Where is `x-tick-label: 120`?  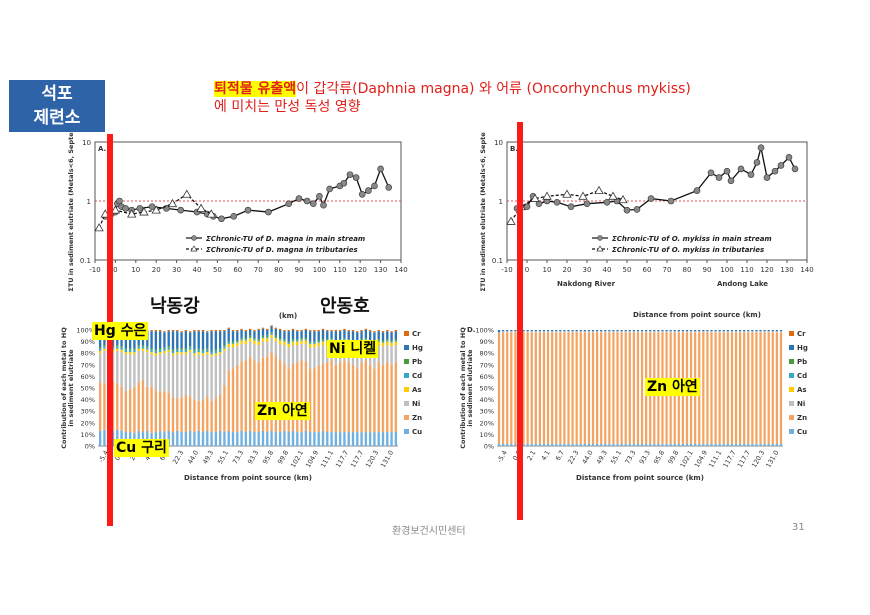
x-tick-label: 120 is located at coordinates (766, 270).